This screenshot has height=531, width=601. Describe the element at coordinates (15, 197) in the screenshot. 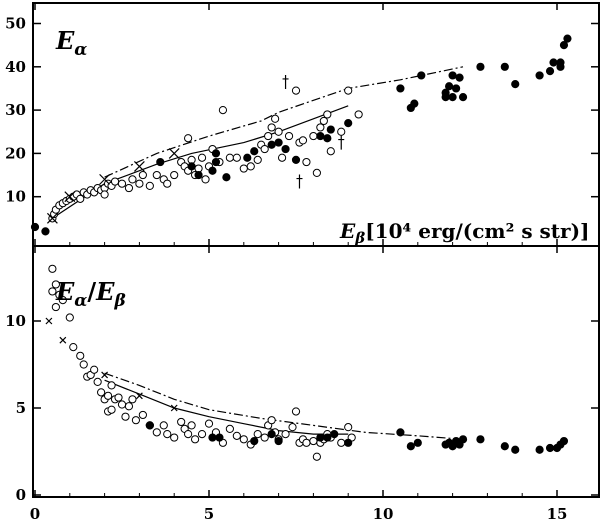

I see `top-y-tick-label: 10` at that location.